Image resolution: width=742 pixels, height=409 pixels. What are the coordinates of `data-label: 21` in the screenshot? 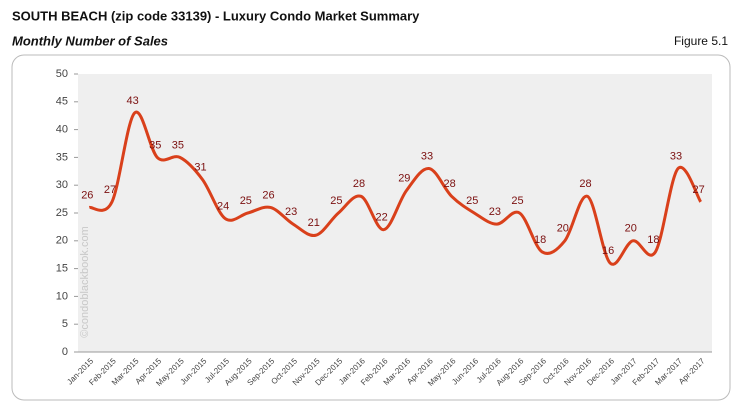 It's located at (314, 223).